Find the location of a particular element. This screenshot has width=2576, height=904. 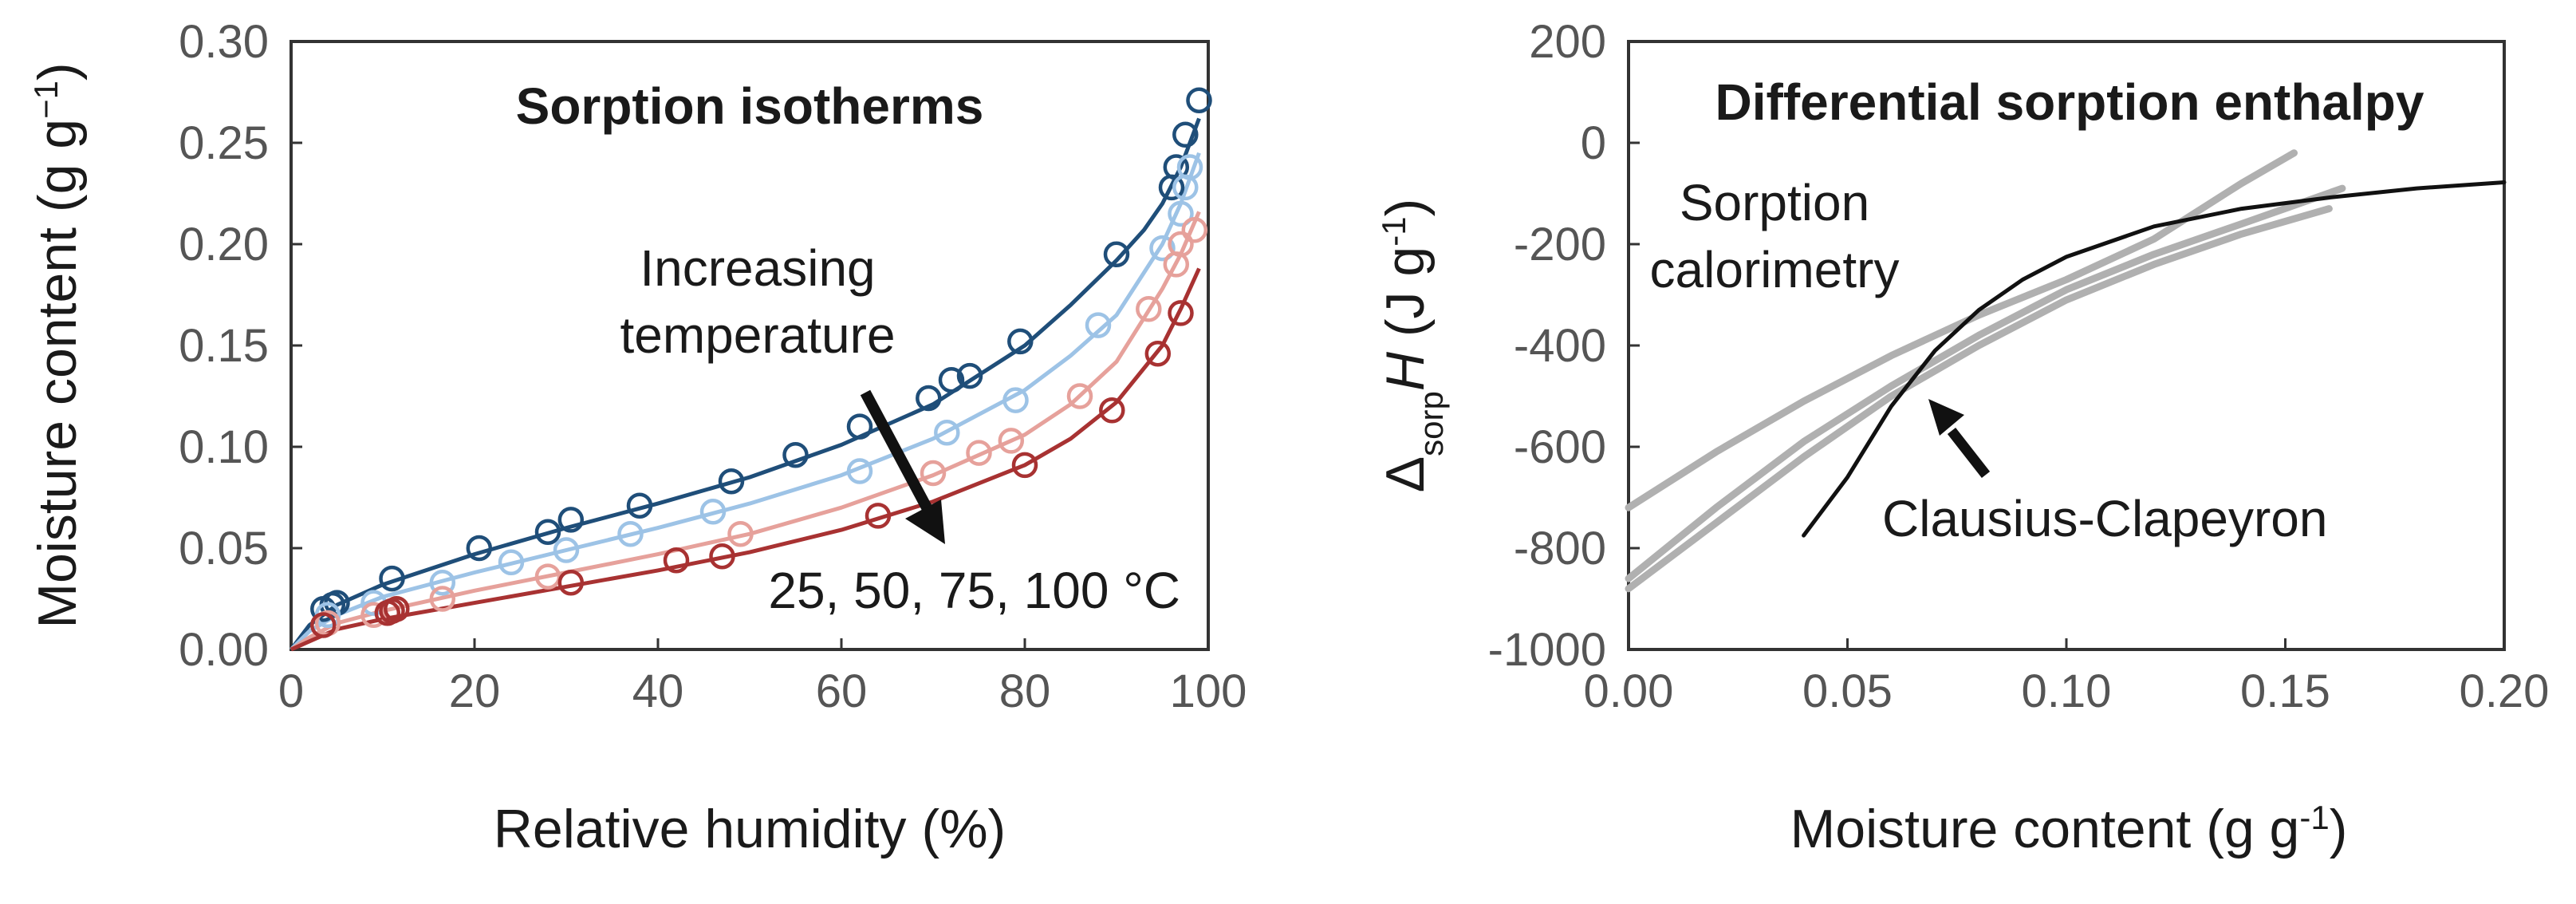

x-tick-label: 0.15 is located at coordinates (2285, 691).